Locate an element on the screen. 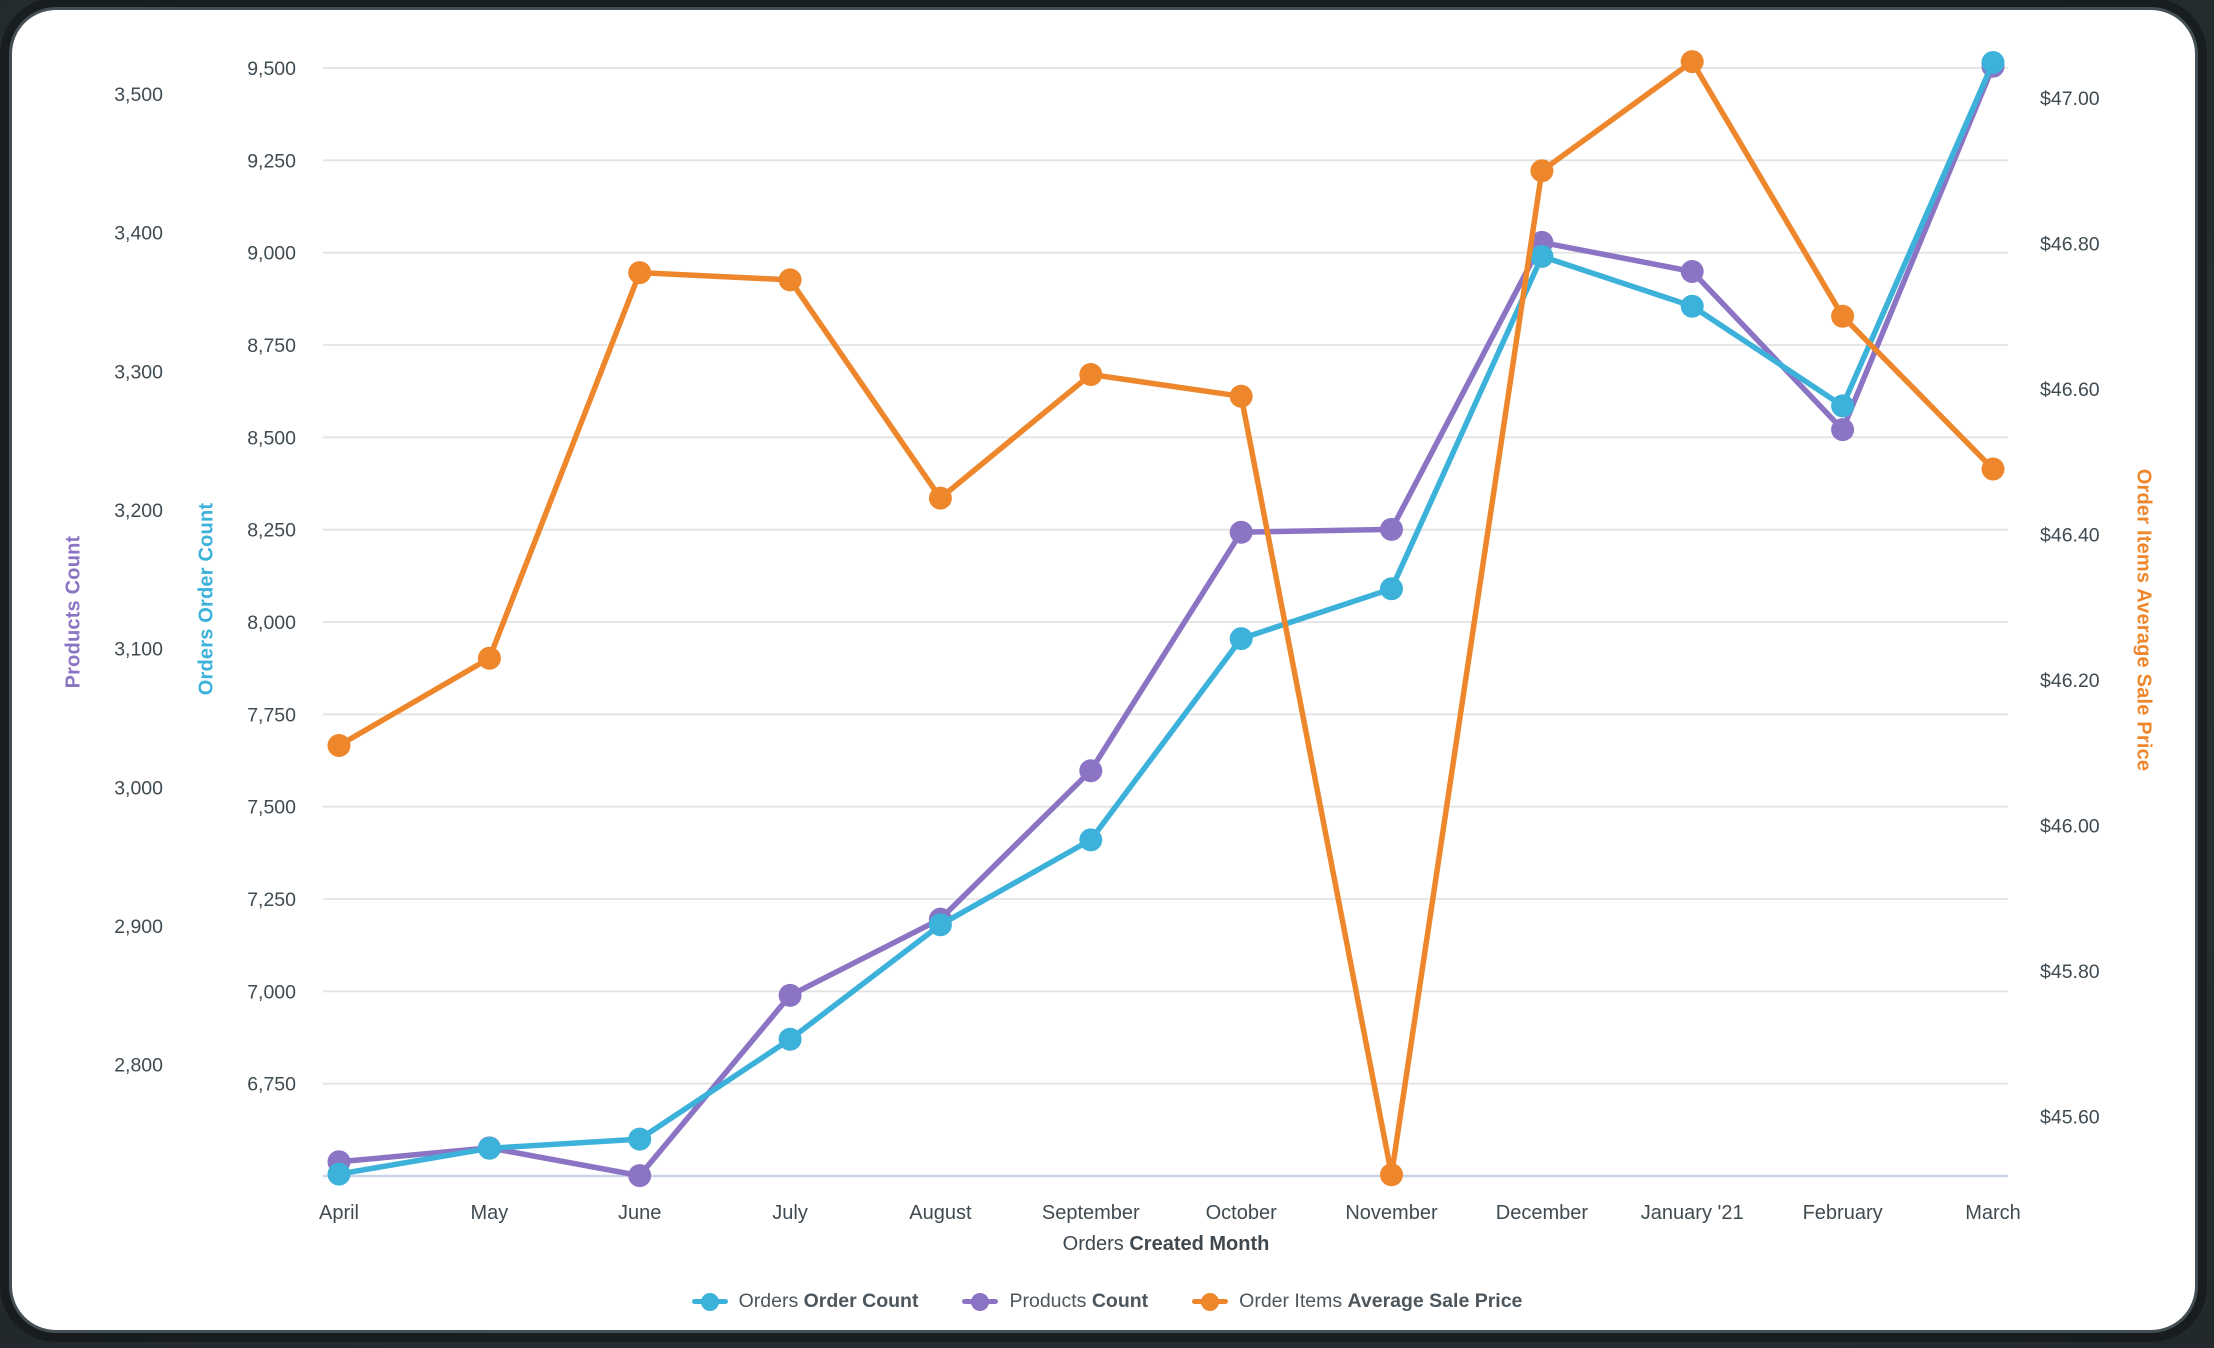  price-data-point-september is located at coordinates (1091, 374).